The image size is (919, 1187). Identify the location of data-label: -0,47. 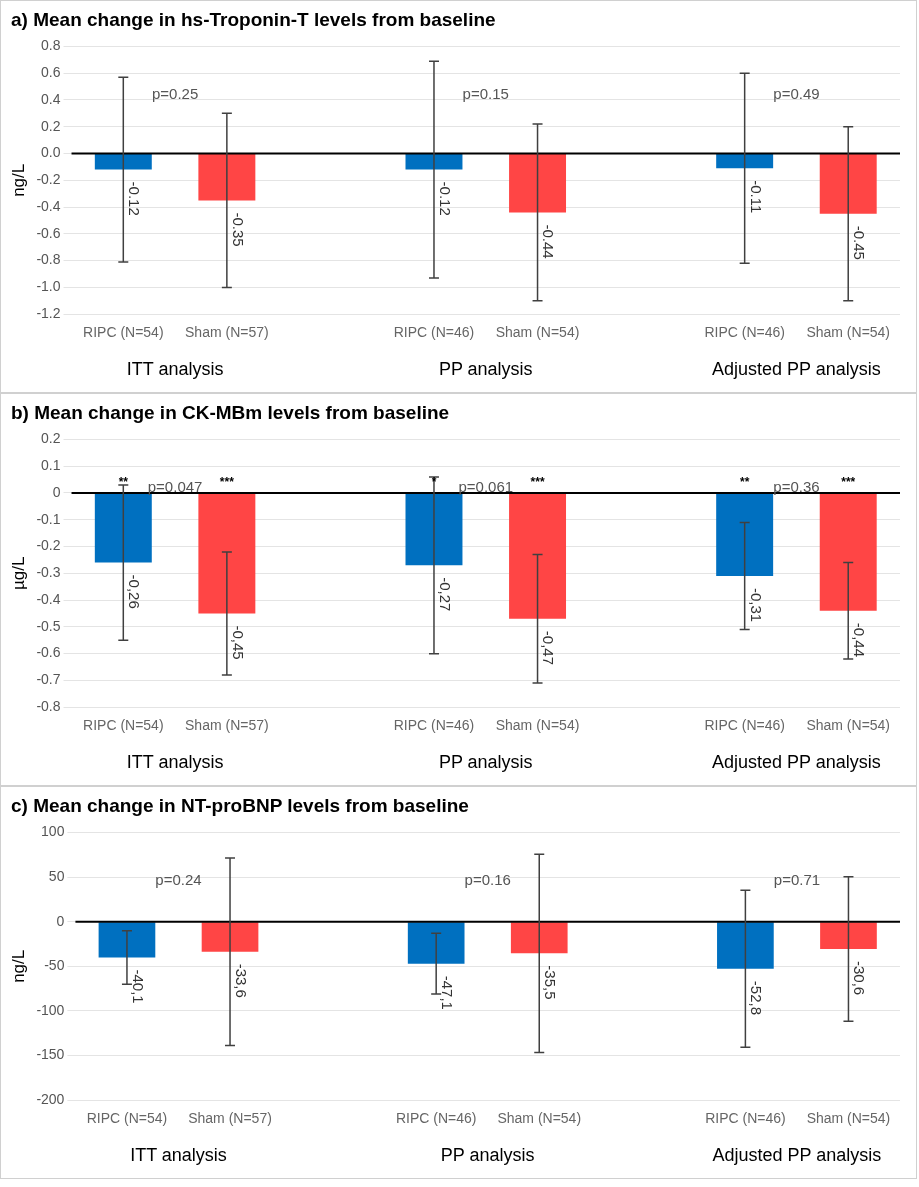
(549, 648).